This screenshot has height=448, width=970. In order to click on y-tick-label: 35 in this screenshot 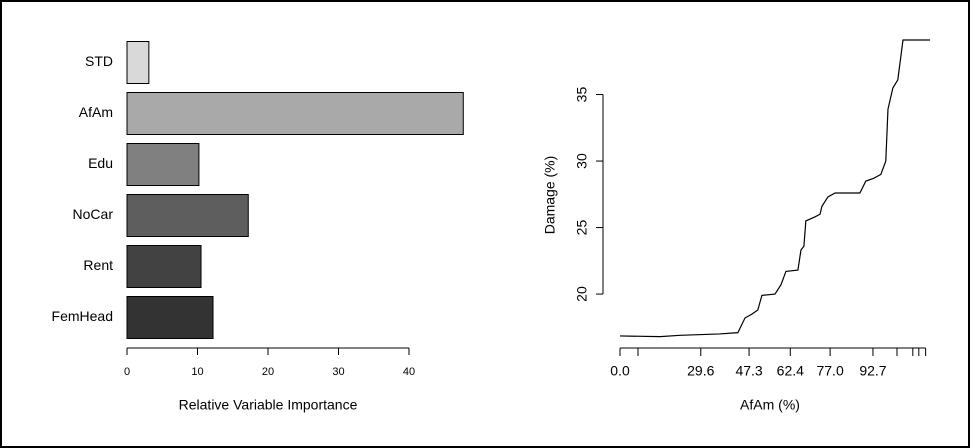, I will do `click(582, 95)`.